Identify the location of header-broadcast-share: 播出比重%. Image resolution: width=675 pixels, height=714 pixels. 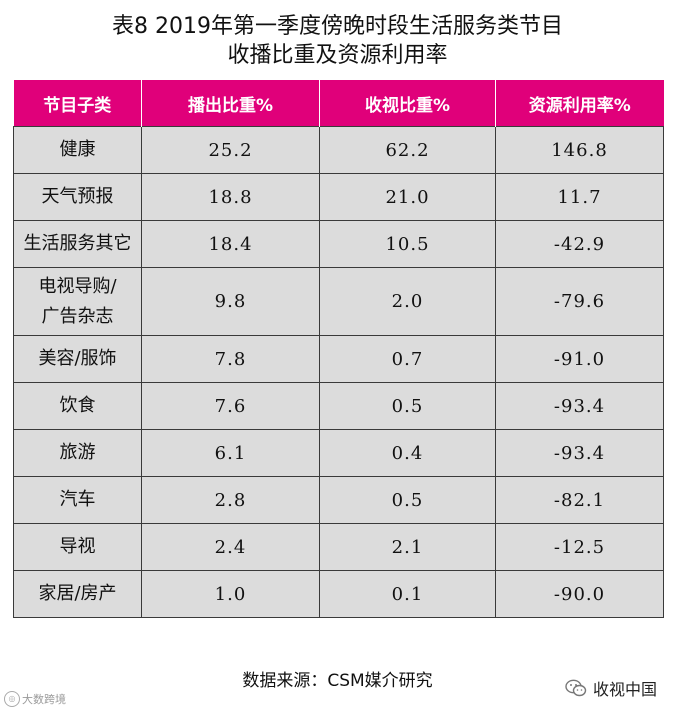
(230, 103).